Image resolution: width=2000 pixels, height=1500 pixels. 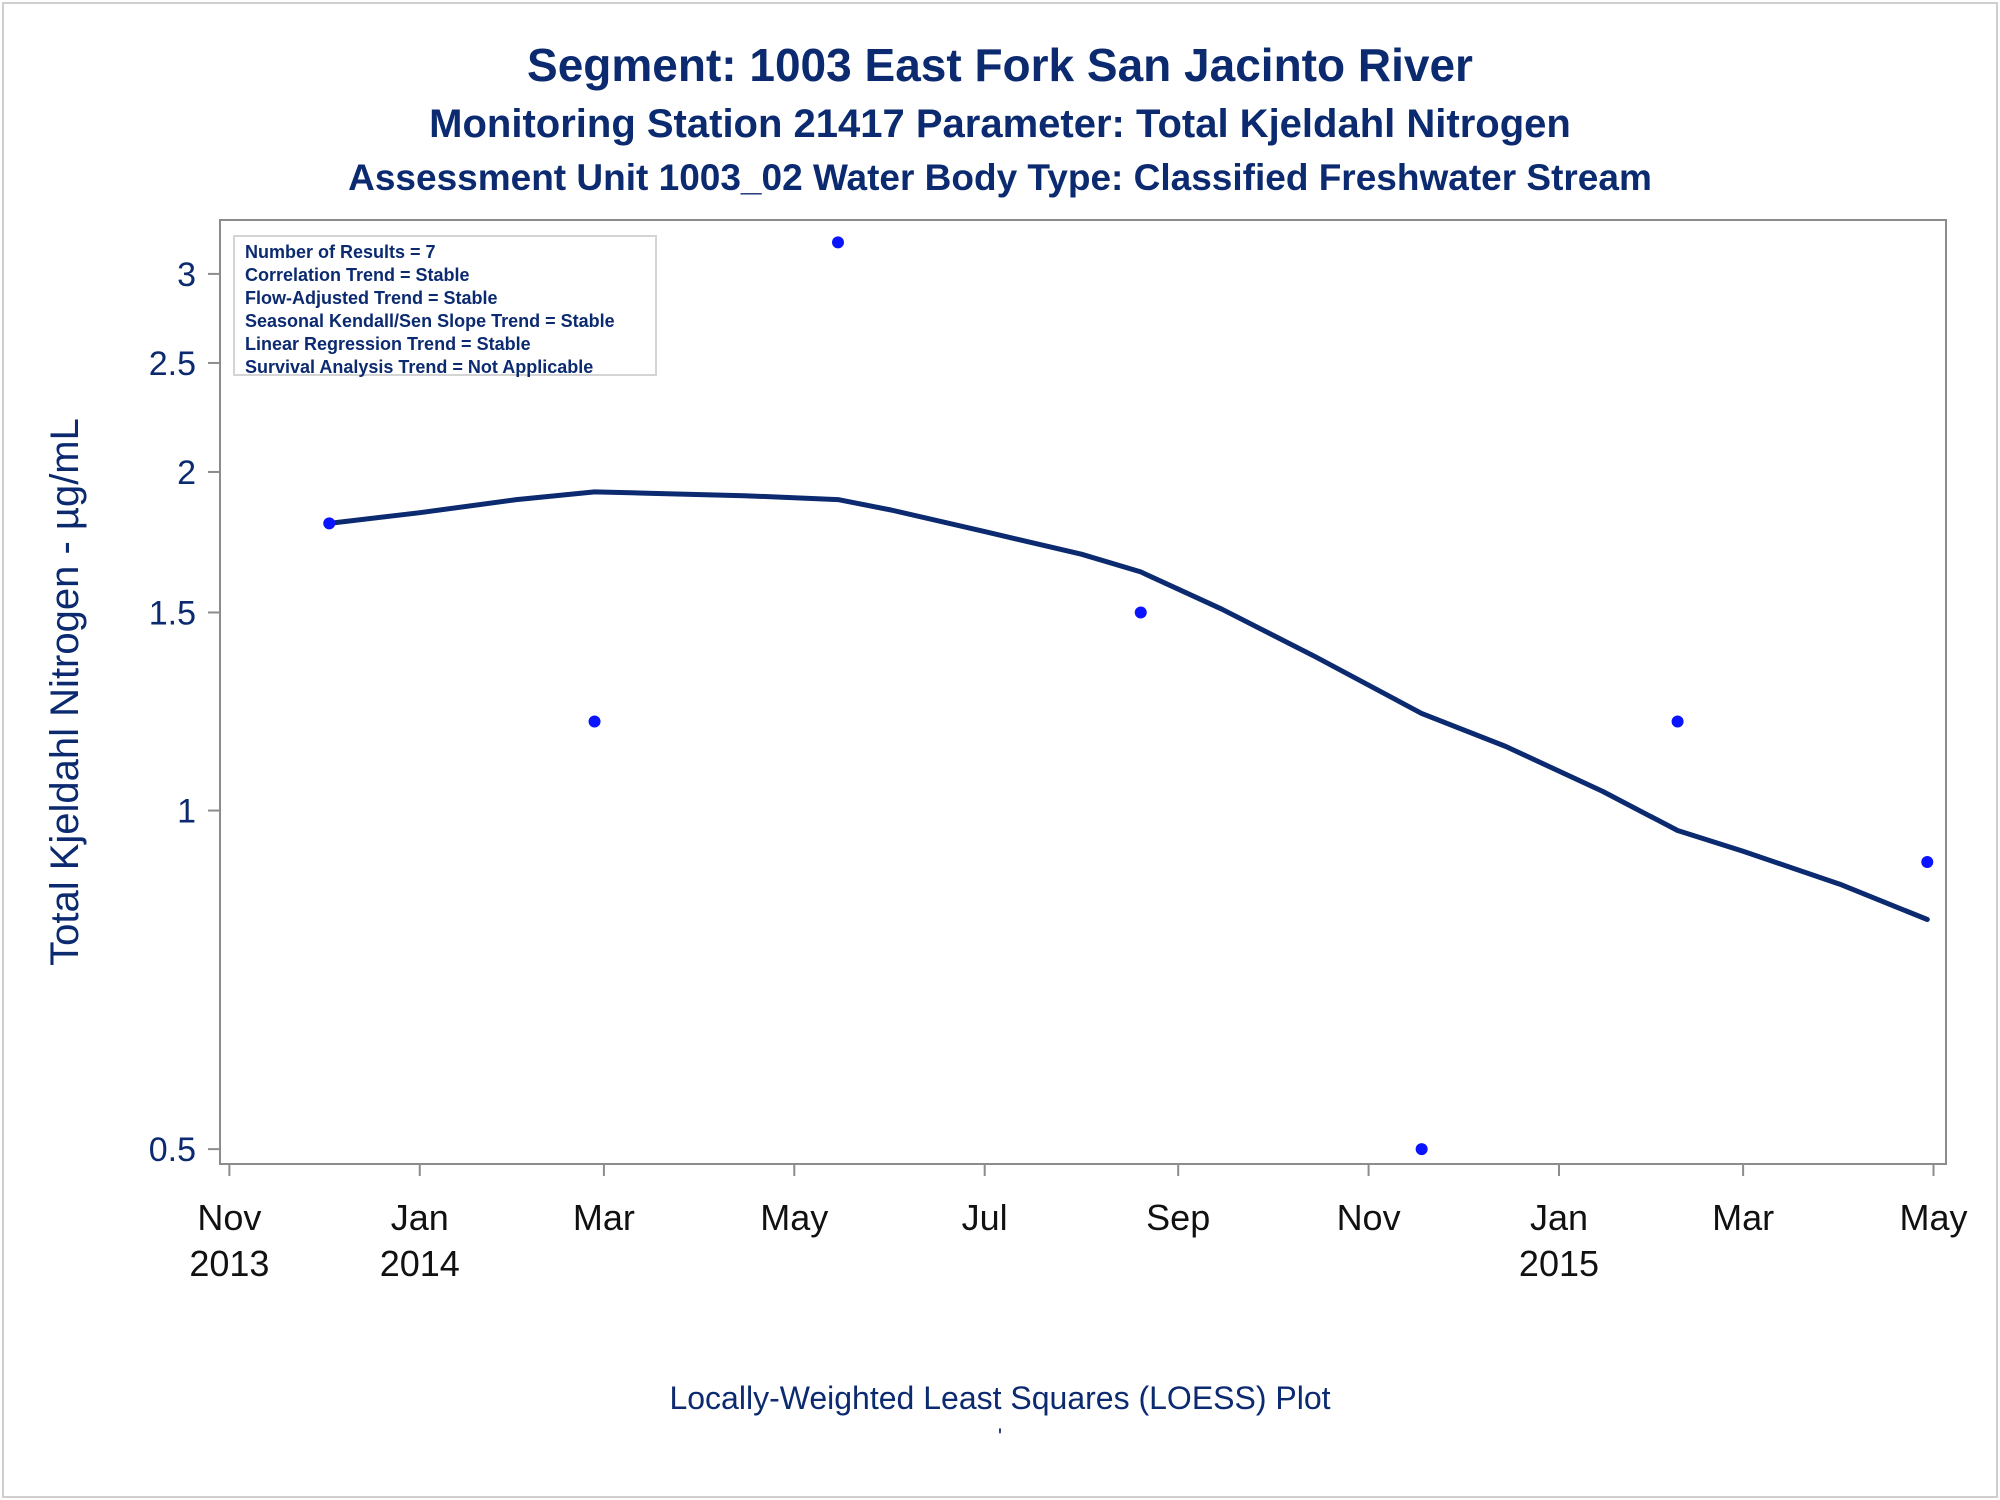 I want to click on y-tick-label: 0.5, so click(x=172, y=1150).